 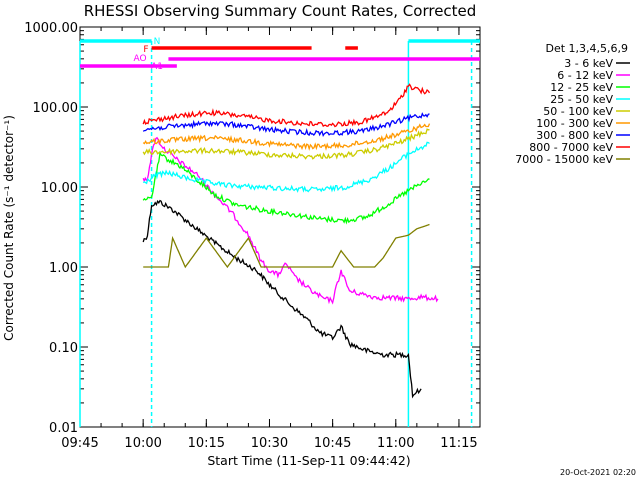 What do you see at coordinates (63, 348) in the screenshot?
I see `y-tick-label: 0.10` at bounding box center [63, 348].